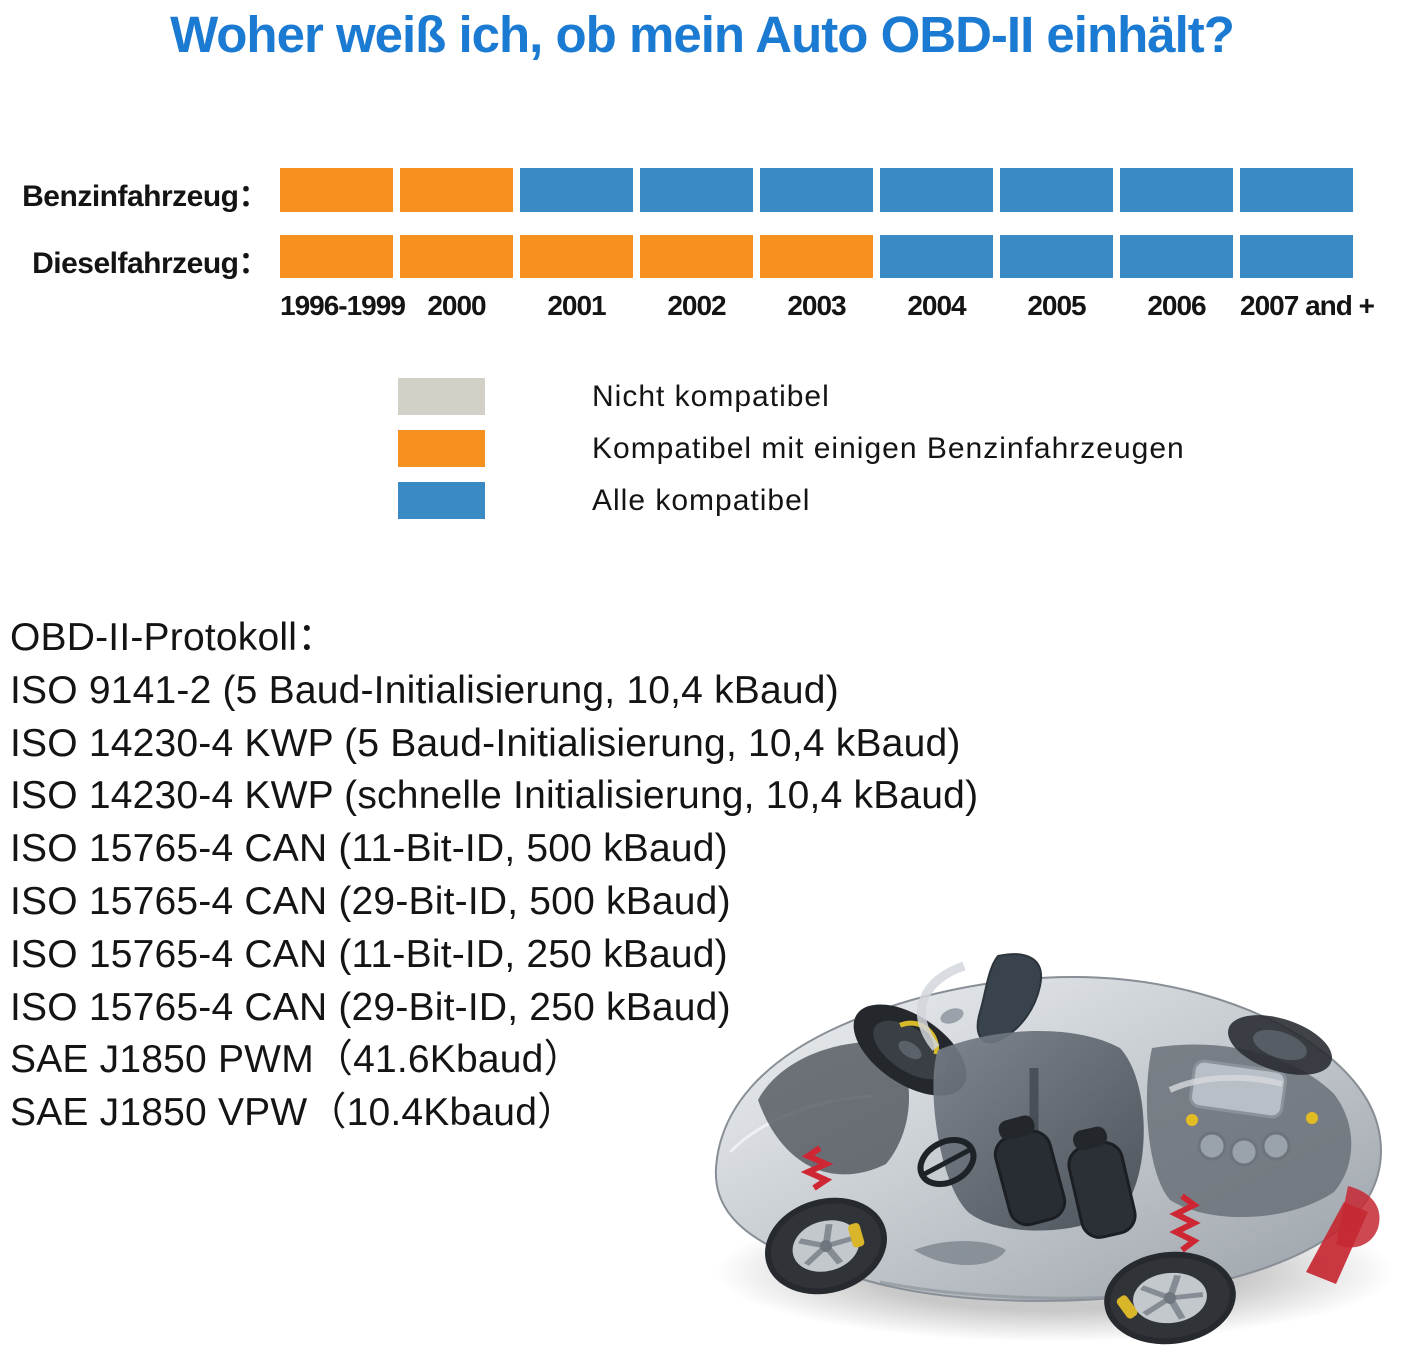 This screenshot has height=1356, width=1404. I want to click on legend-label: Nicht kompatibel, so click(711, 396).